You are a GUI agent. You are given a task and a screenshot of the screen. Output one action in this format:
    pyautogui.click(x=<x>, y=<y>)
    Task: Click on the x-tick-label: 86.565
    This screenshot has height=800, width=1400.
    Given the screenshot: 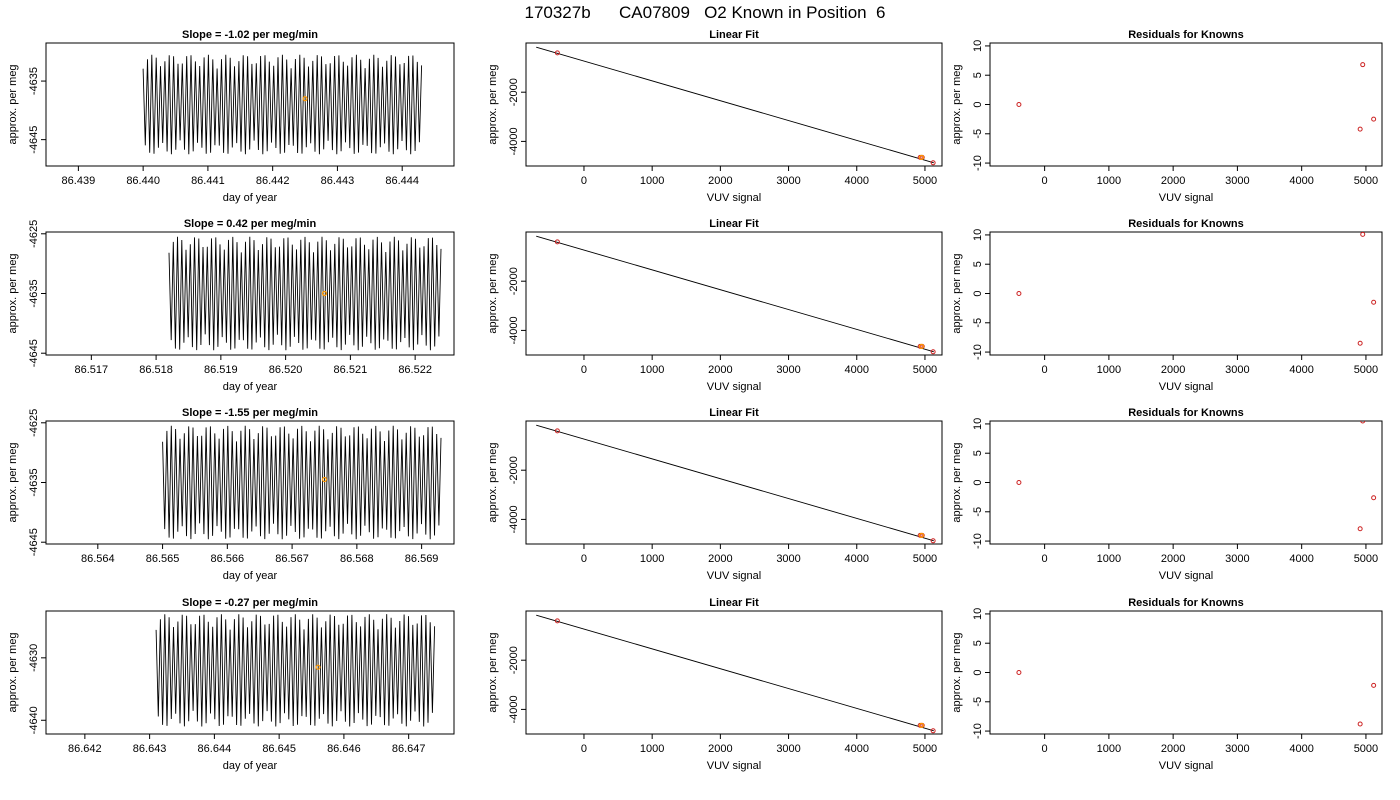 What is the action you would take?
    pyautogui.click(x=163, y=559)
    